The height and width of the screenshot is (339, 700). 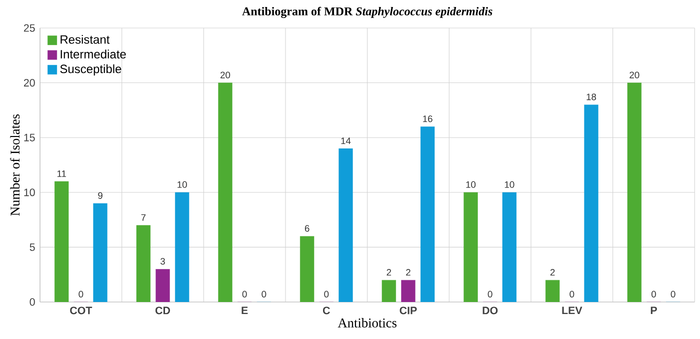 I want to click on x-tick-label: DO, so click(x=490, y=310).